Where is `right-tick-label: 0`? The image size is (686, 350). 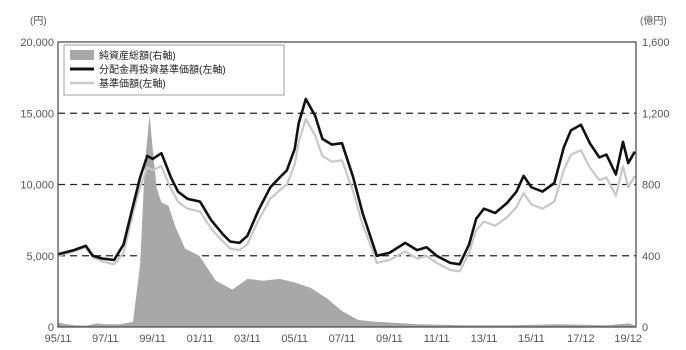
right-tick-label: 0 is located at coordinates (645, 328).